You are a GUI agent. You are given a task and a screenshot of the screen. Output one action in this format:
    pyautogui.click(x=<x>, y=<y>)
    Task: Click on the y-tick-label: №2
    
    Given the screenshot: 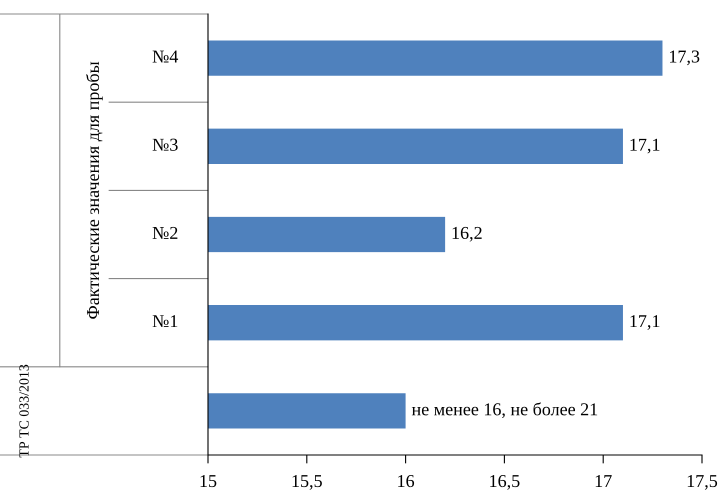 What is the action you would take?
    pyautogui.click(x=165, y=232)
    